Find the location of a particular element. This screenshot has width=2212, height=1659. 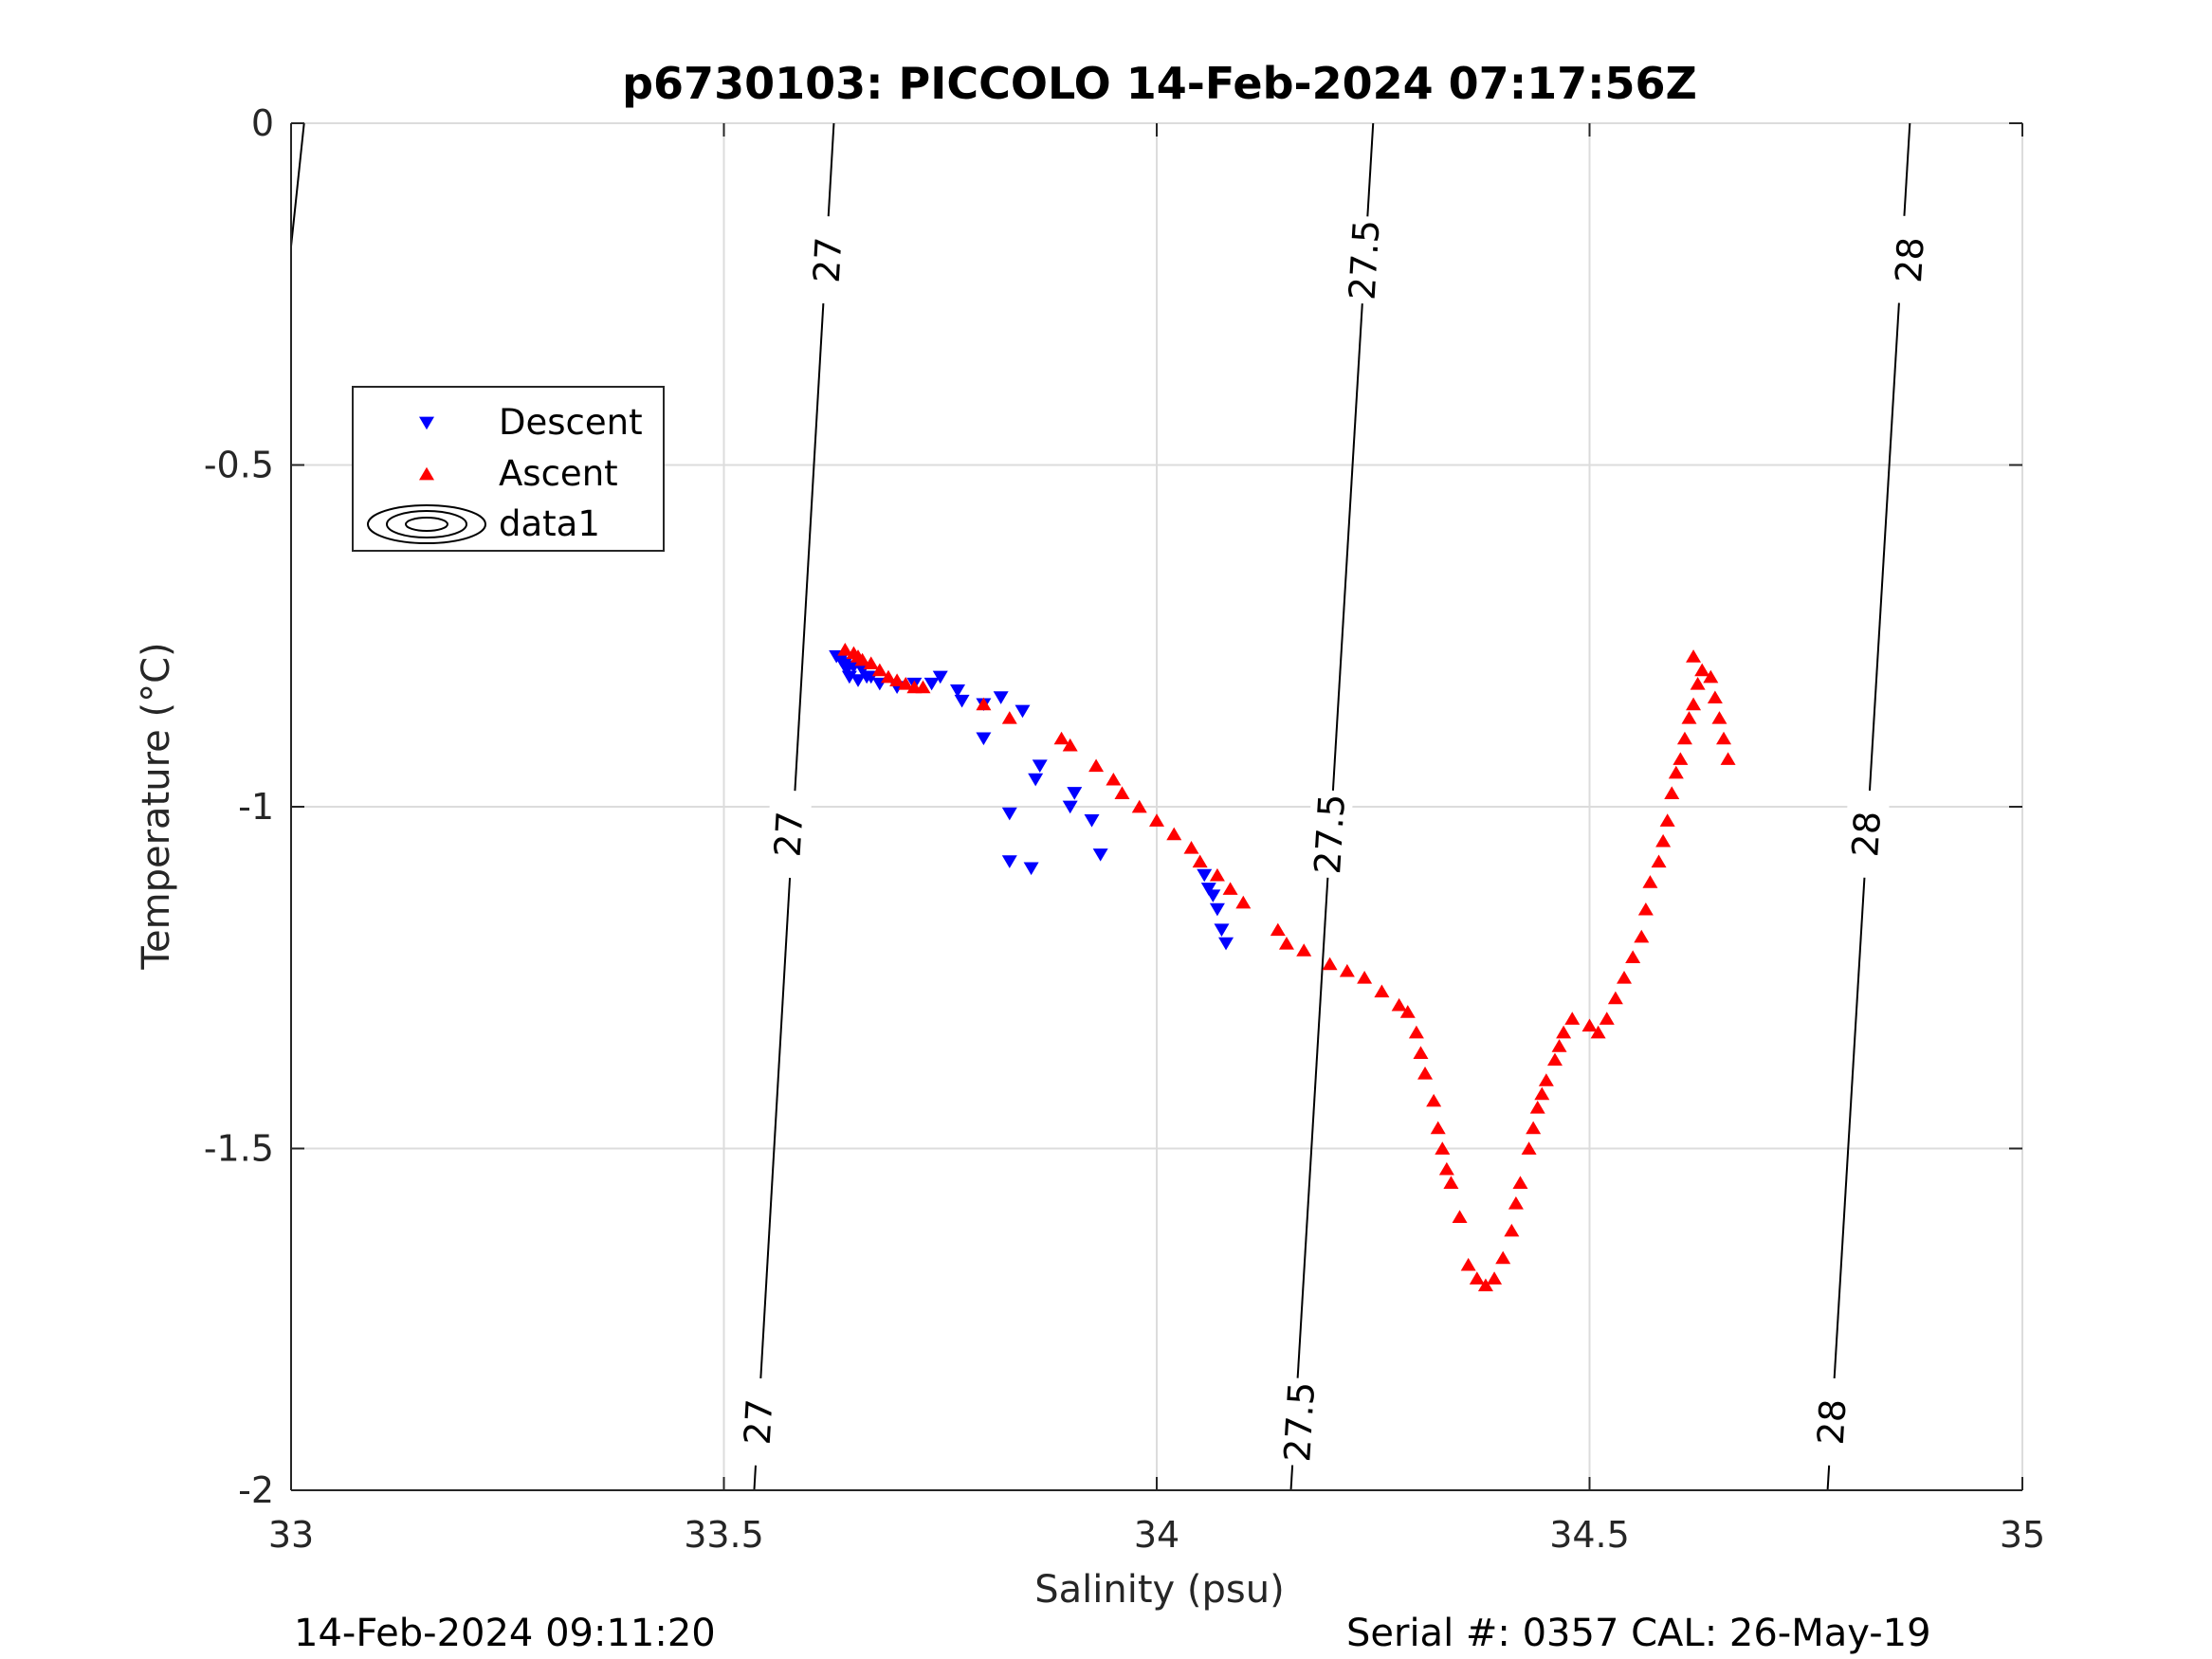

y-axis-label: Temperature (°C) is located at coordinates (156, 806).